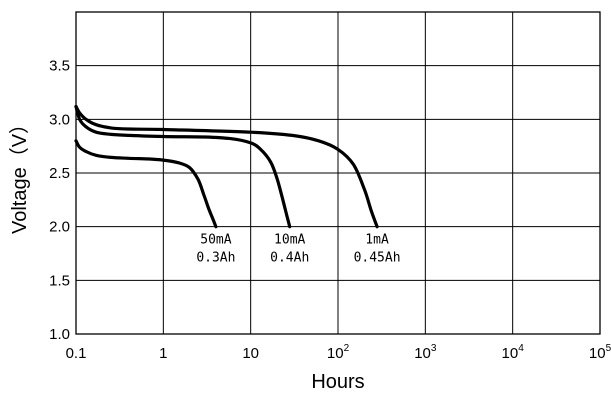  I want to click on x-axis-label: Hours, so click(337, 382).